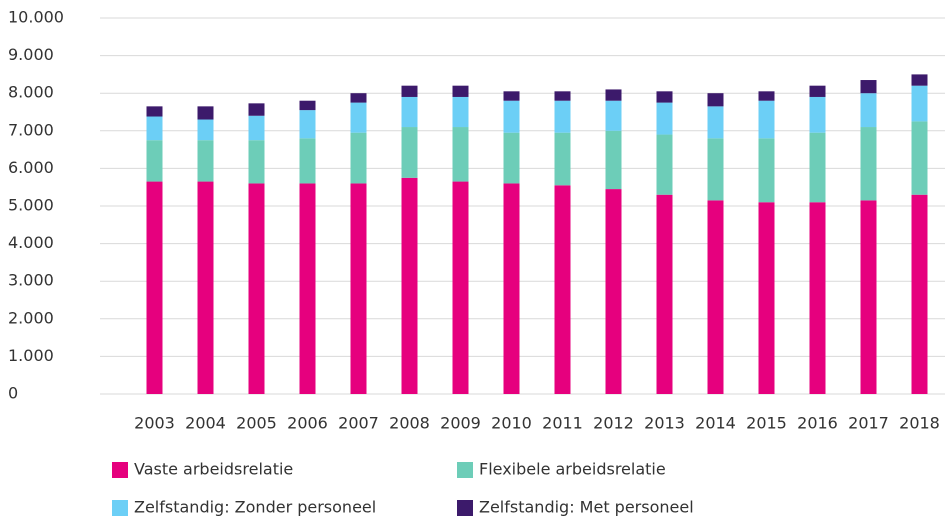 This screenshot has width=952, height=524. I want to click on x-tick-label: 2013, so click(664, 423).